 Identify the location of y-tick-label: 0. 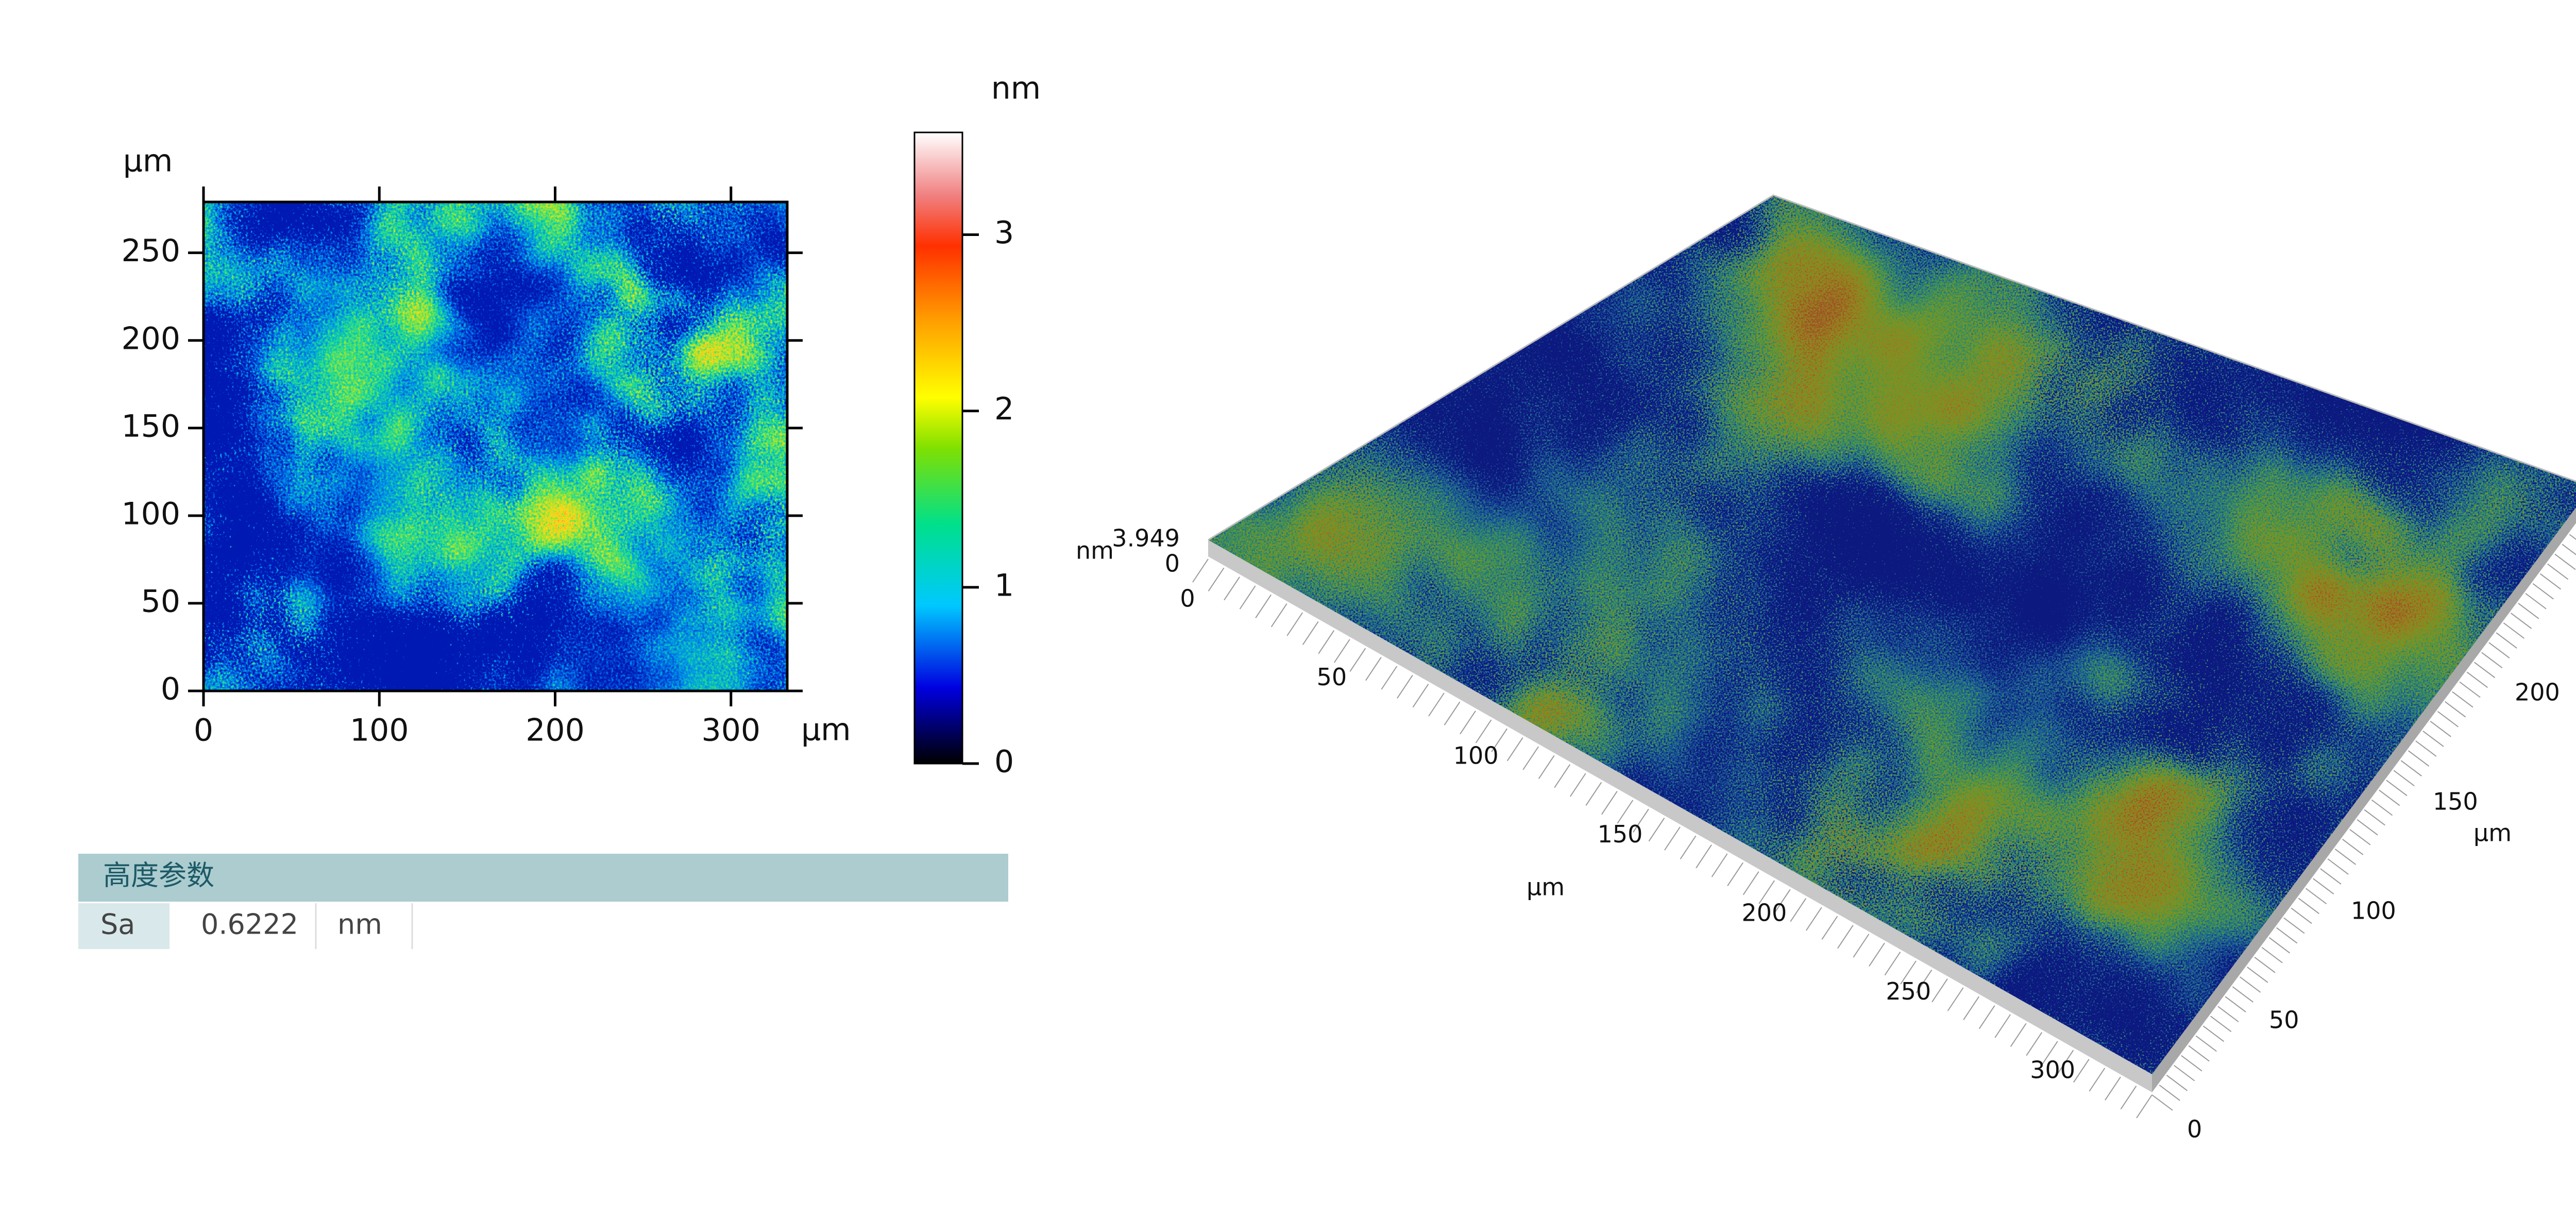
(170, 689).